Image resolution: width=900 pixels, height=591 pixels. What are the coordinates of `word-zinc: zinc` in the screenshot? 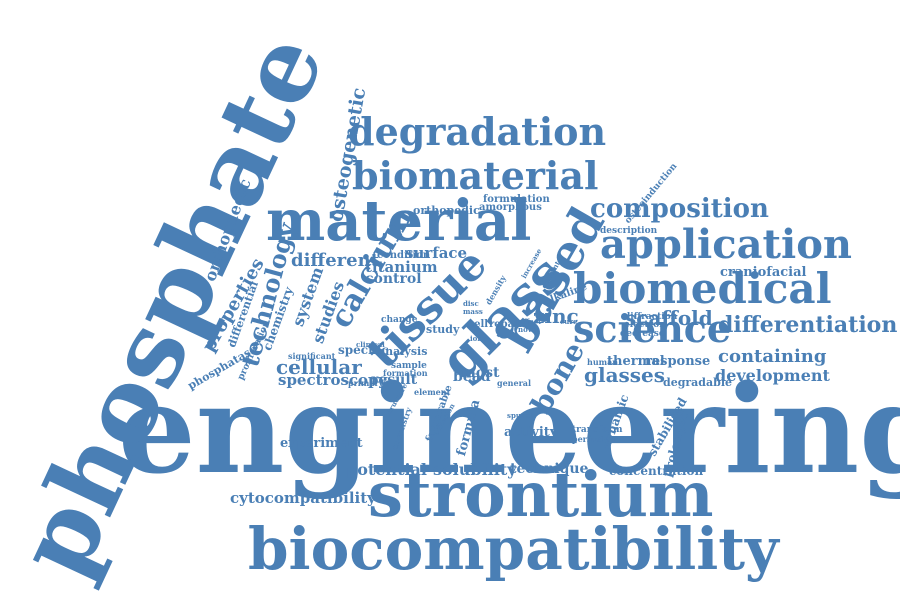 It's located at (556, 316).